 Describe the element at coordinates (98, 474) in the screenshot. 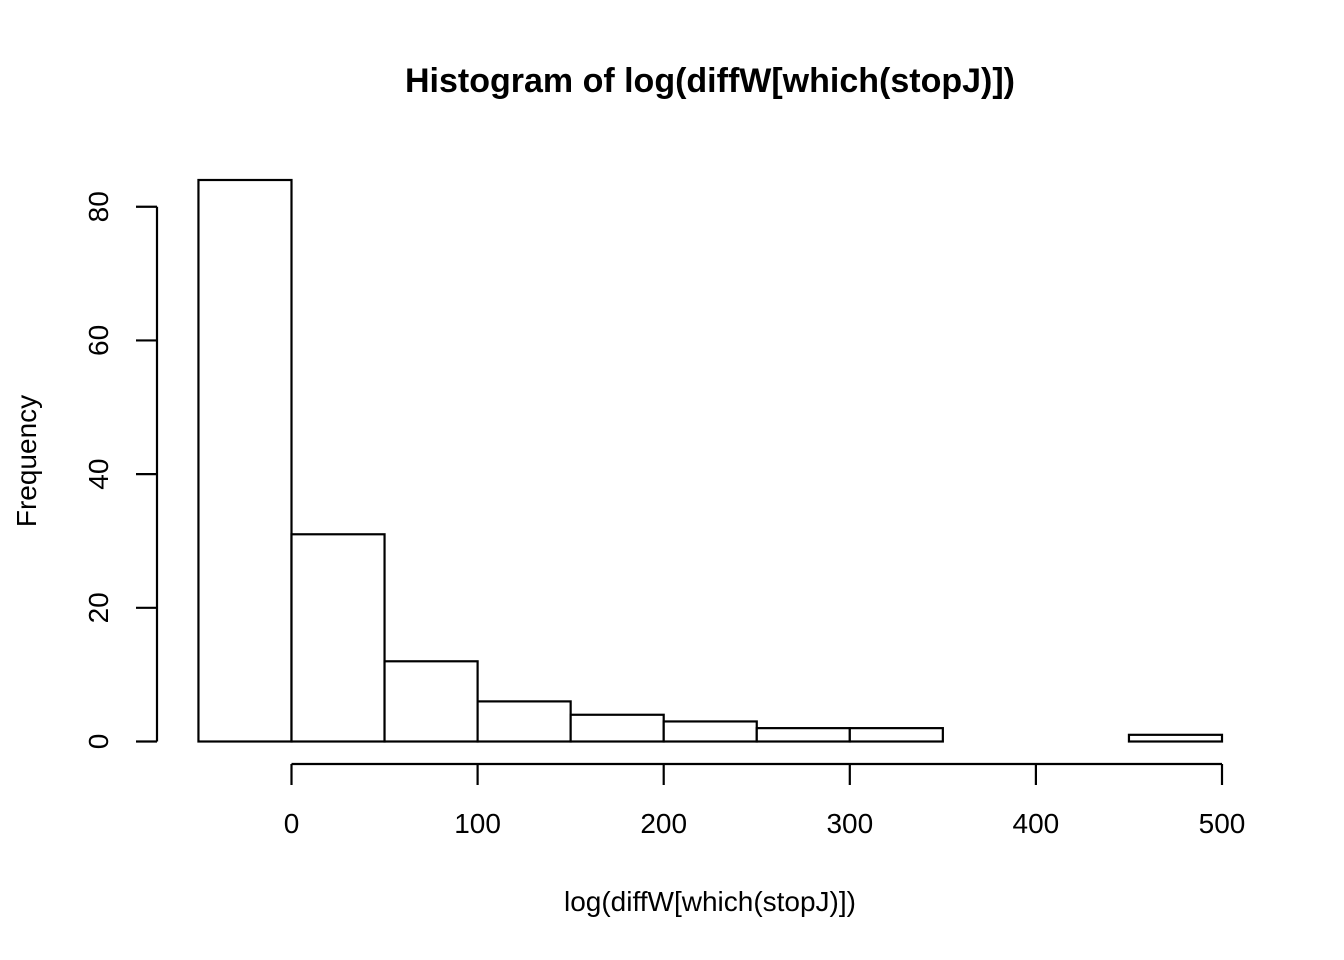

I see `y-tick-label-2: 40` at that location.